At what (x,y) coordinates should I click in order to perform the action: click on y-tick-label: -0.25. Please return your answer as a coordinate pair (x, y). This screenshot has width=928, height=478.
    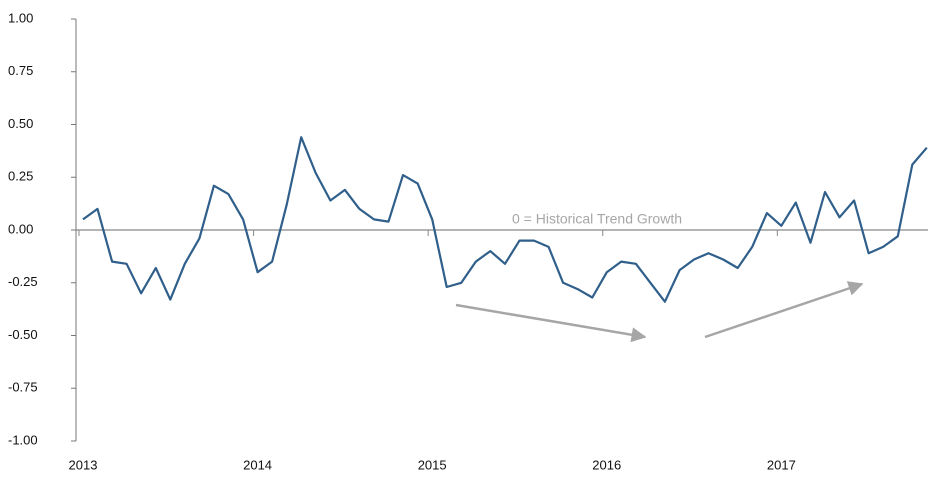
    Looking at the image, I should click on (23, 281).